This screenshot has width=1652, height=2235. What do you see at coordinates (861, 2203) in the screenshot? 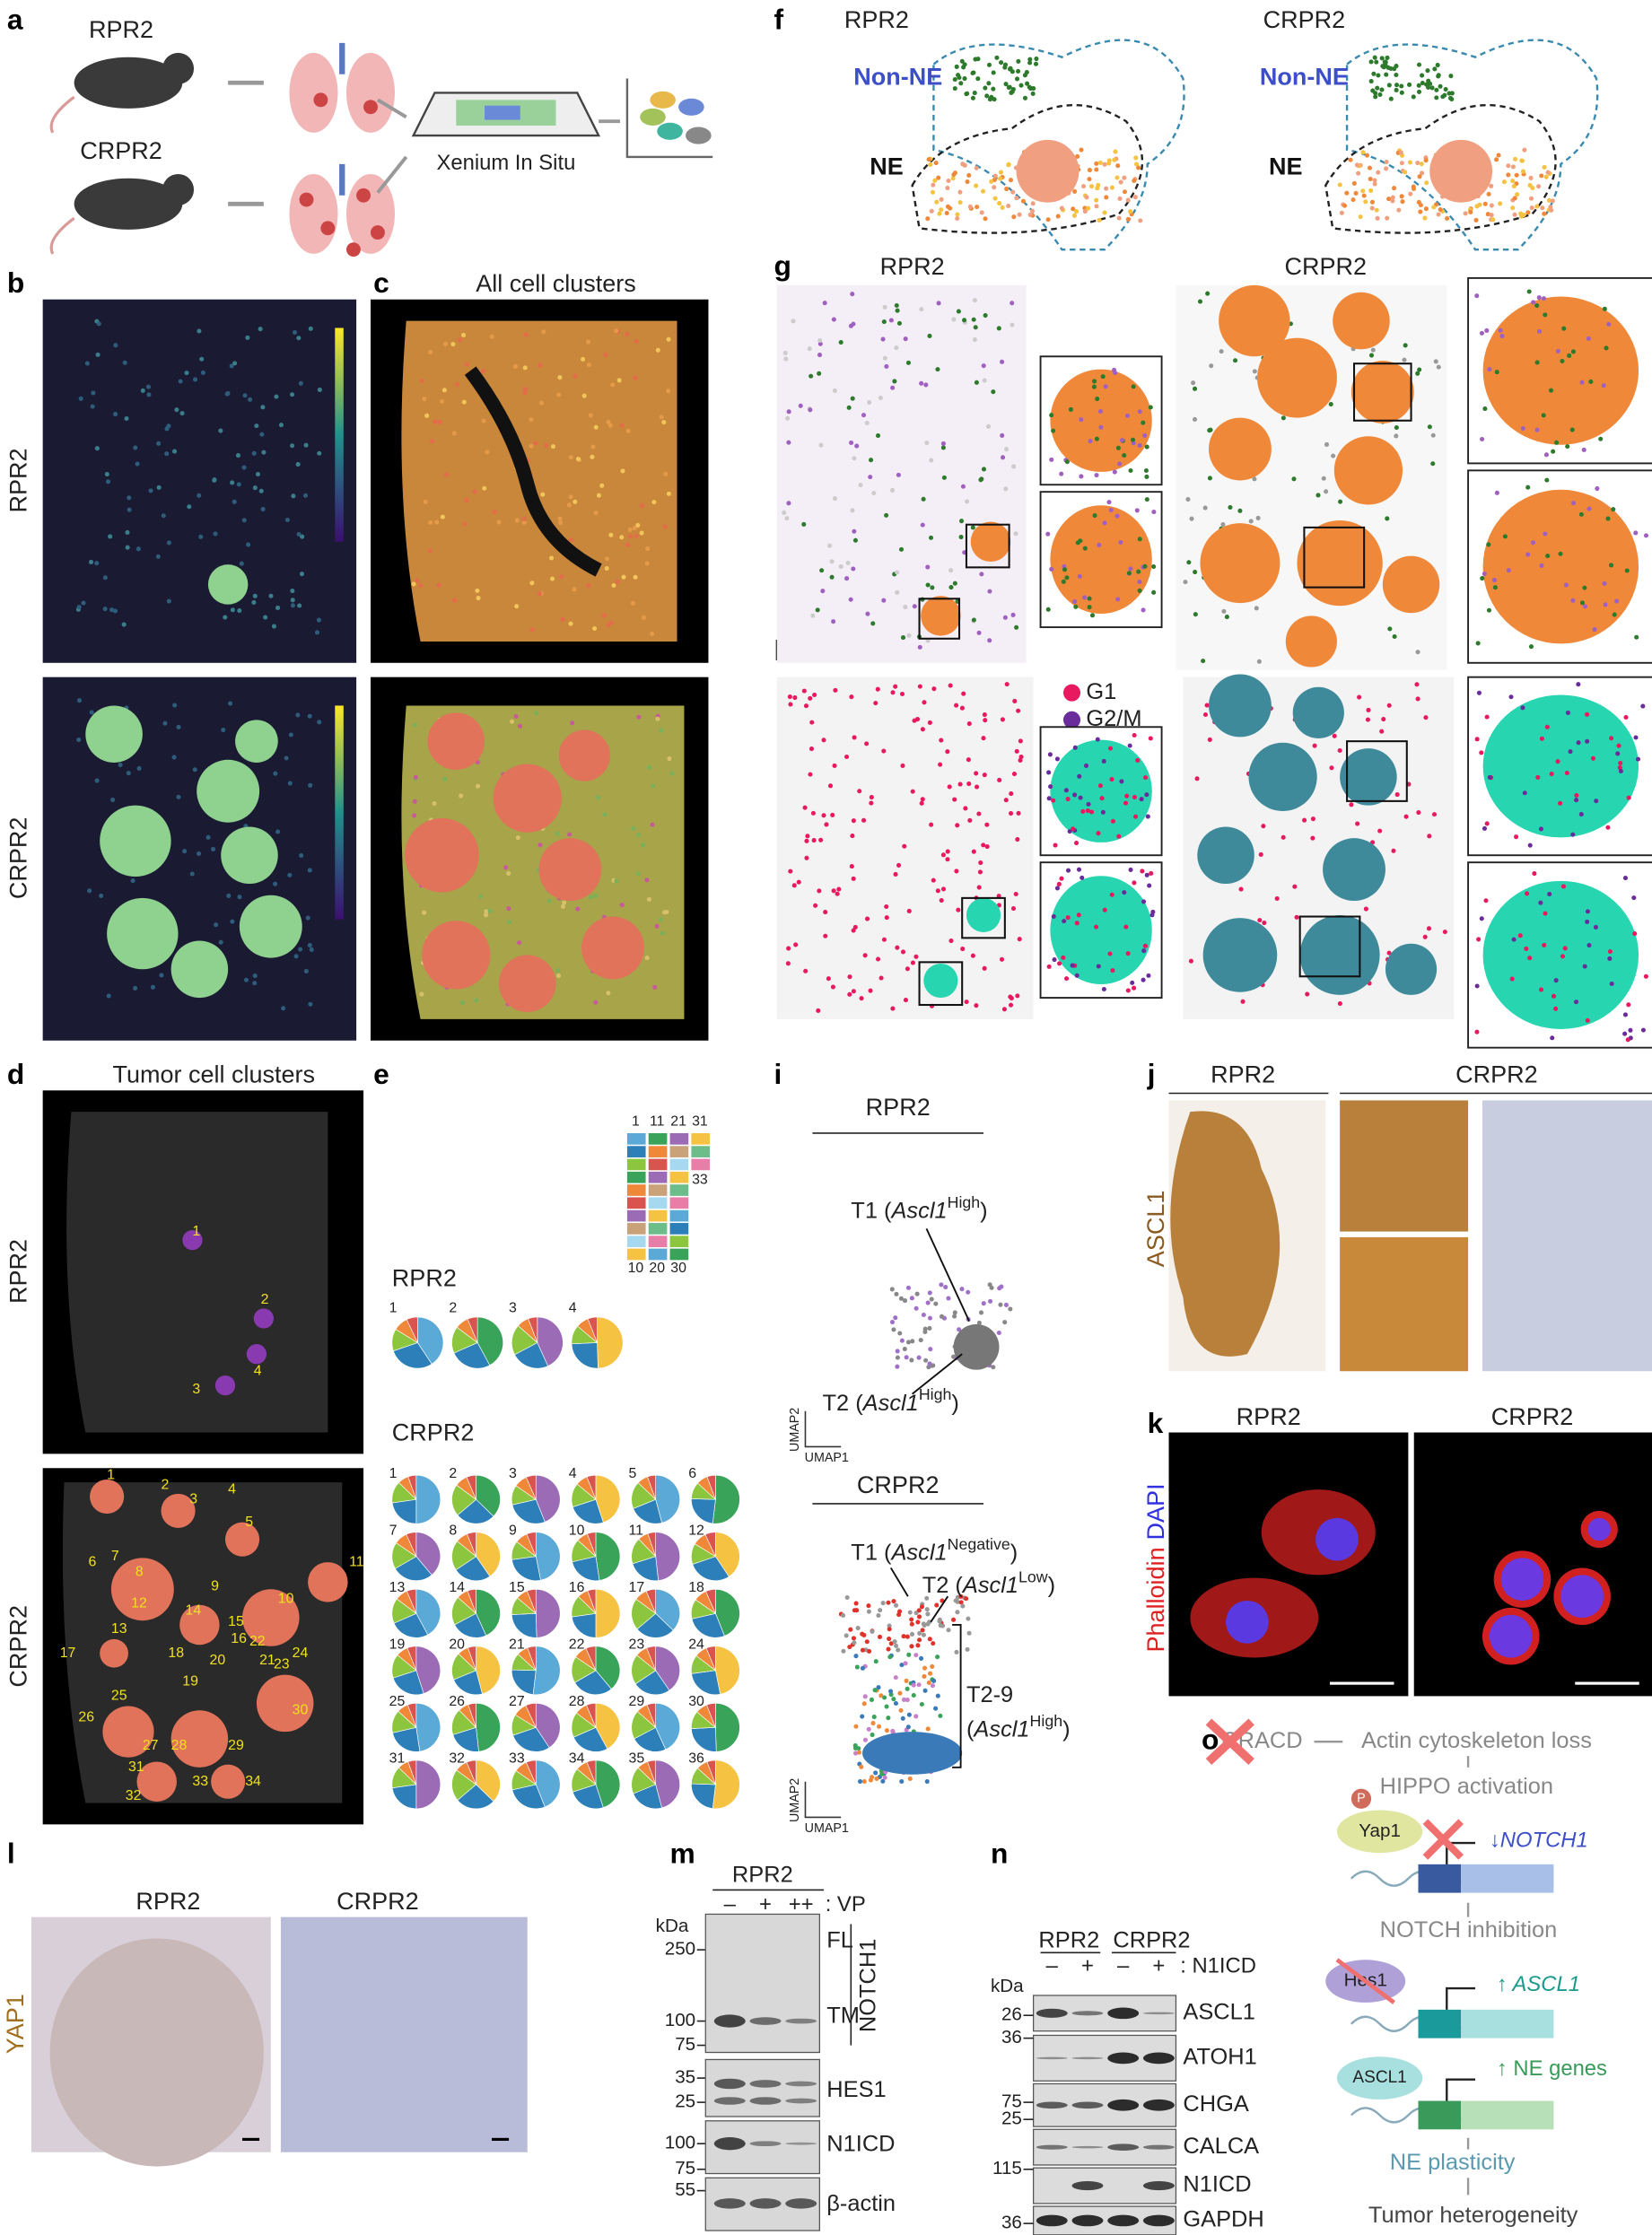
I see `band-label: β-actin` at bounding box center [861, 2203].